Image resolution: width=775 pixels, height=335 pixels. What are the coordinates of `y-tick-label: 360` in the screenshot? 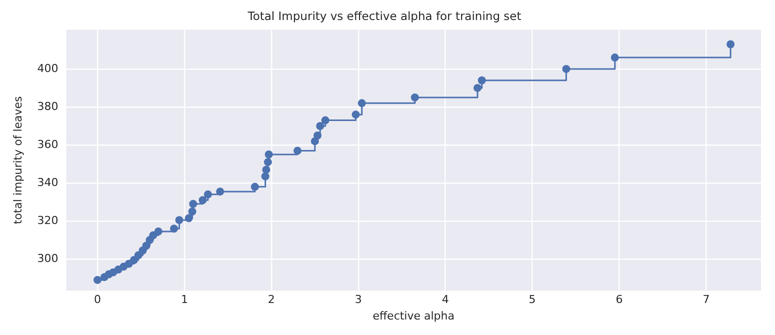 It's located at (47, 144).